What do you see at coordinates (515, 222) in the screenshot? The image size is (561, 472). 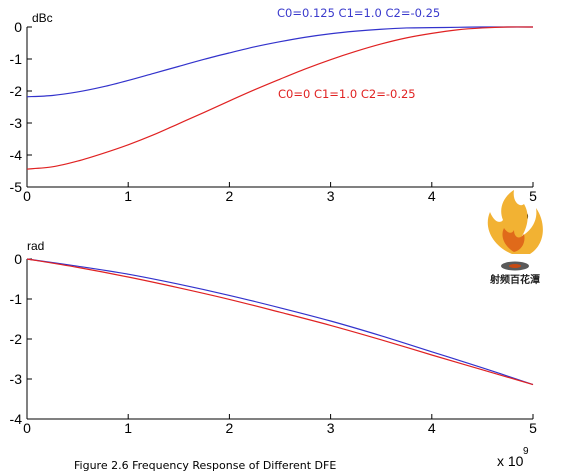 I see `flame-icon` at bounding box center [515, 222].